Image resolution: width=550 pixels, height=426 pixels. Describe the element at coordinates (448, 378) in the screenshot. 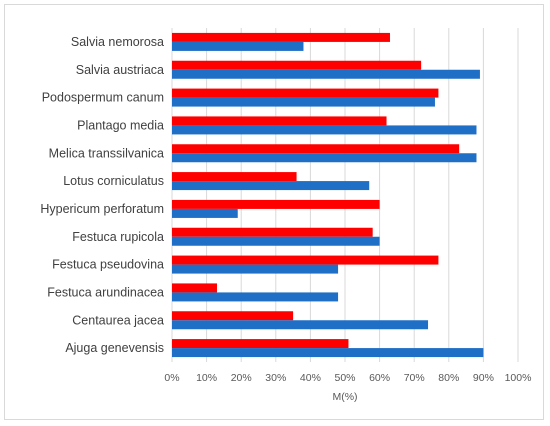

I see `x-tick-label: 80%` at that location.